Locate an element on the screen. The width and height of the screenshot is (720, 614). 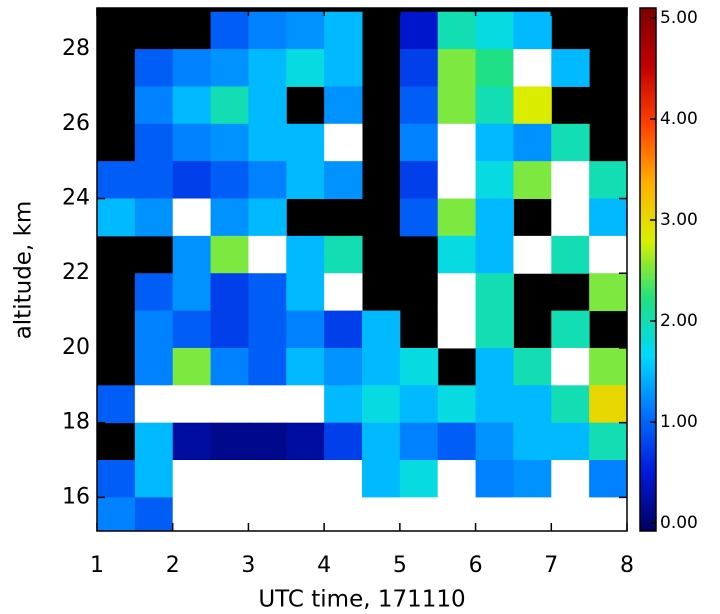
x-tick-label: 5 is located at coordinates (400, 565).